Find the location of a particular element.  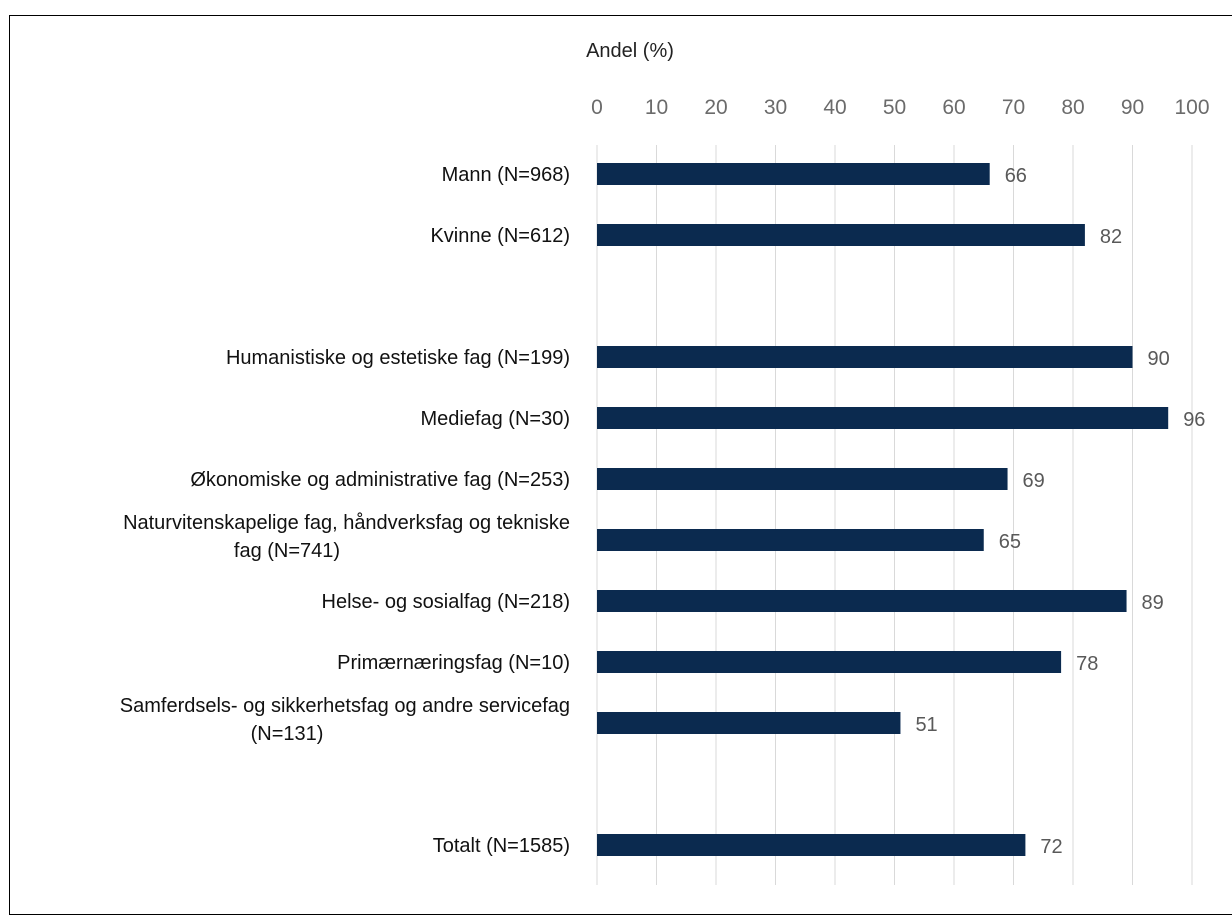

category-label: Helse- og sosialfag (N=218) is located at coordinates (446, 602).